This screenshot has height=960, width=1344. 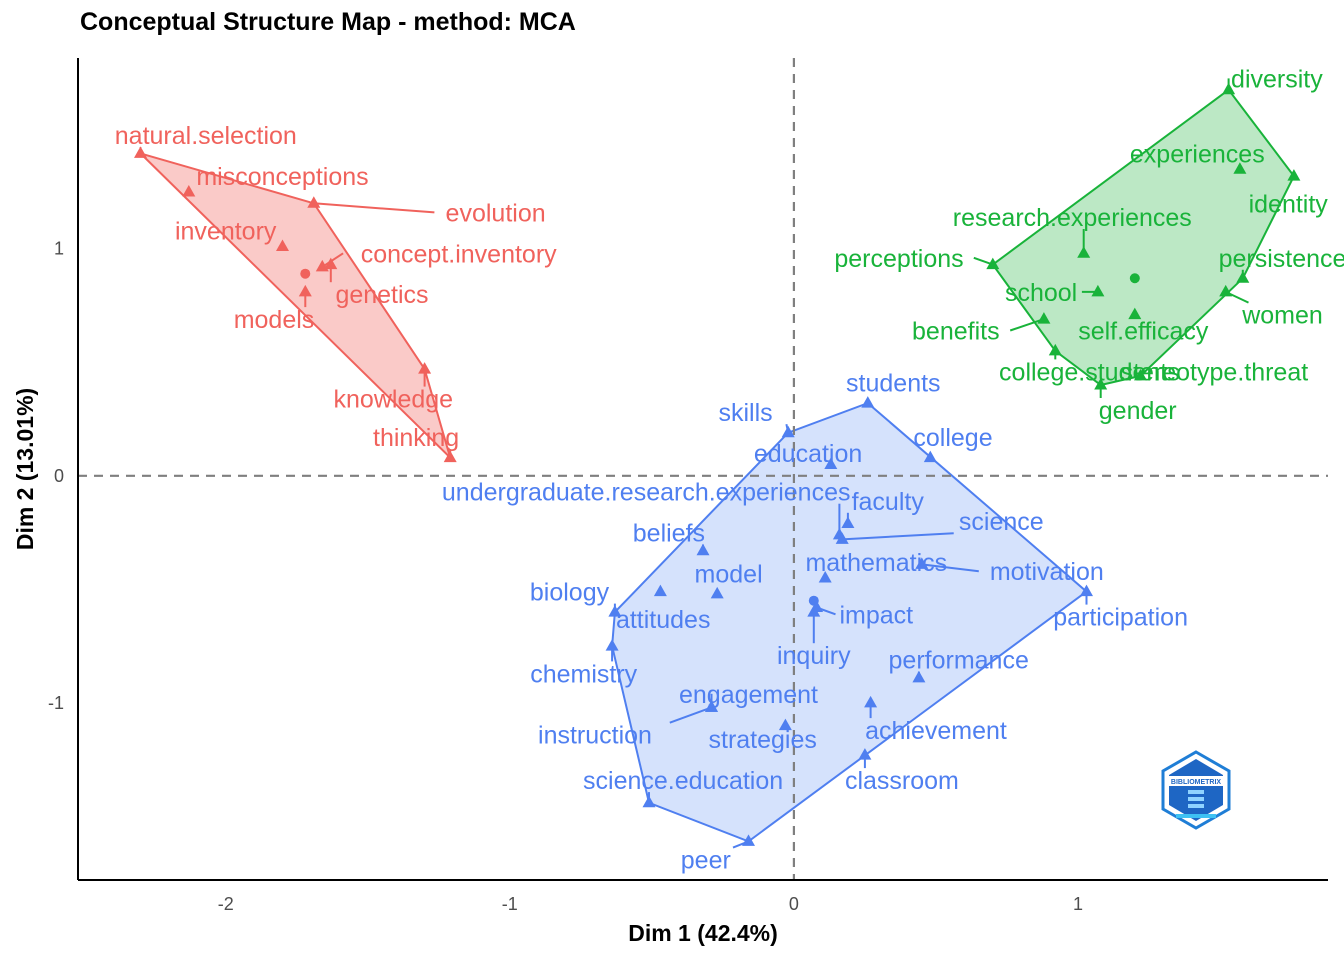 I want to click on label-performance: performance, so click(x=959, y=661).